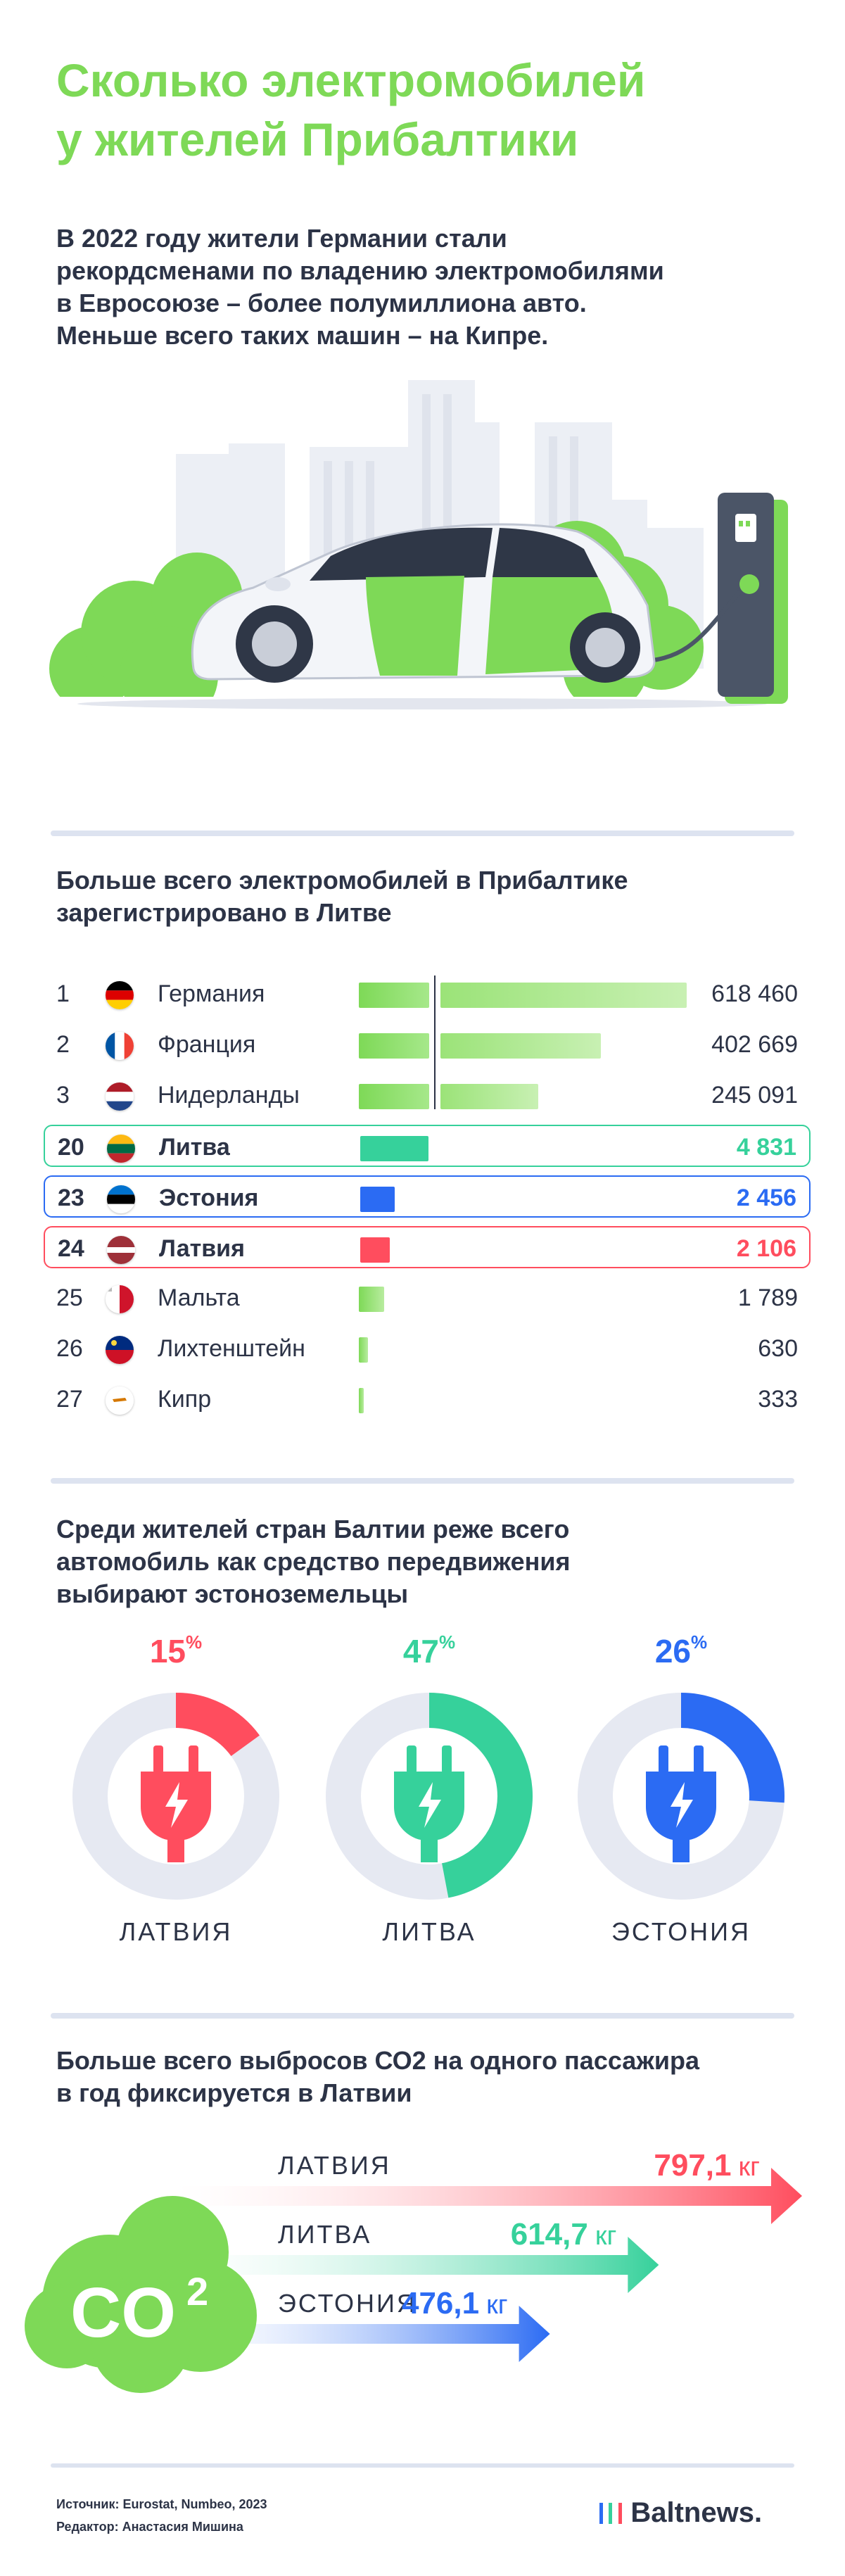 This screenshot has width=845, height=2576. I want to click on value-label: 1 789, so click(768, 1297).